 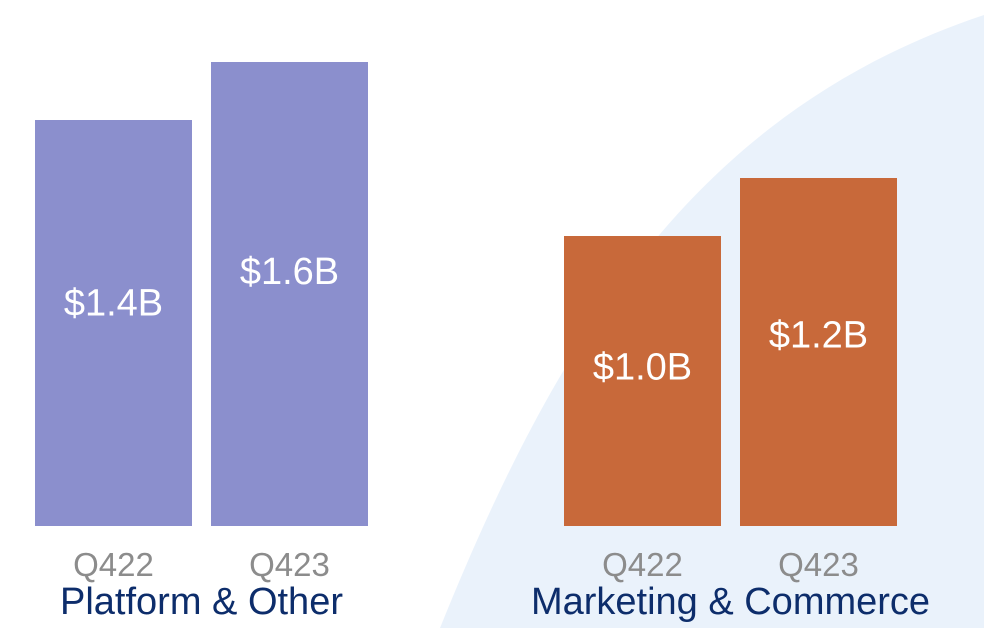 What do you see at coordinates (818, 336) in the screenshot?
I see `bar-value-label: $1.2B` at bounding box center [818, 336].